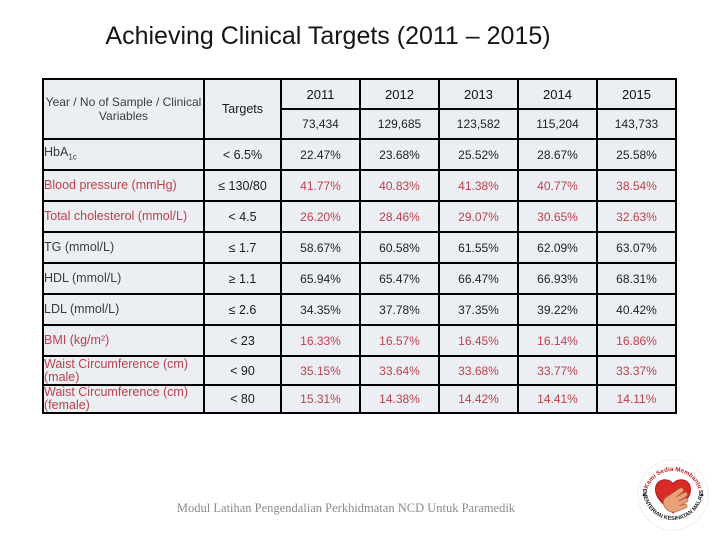 This screenshot has height=540, width=720. What do you see at coordinates (702, 495) in the screenshot?
I see `logo-right-star-icon` at bounding box center [702, 495].